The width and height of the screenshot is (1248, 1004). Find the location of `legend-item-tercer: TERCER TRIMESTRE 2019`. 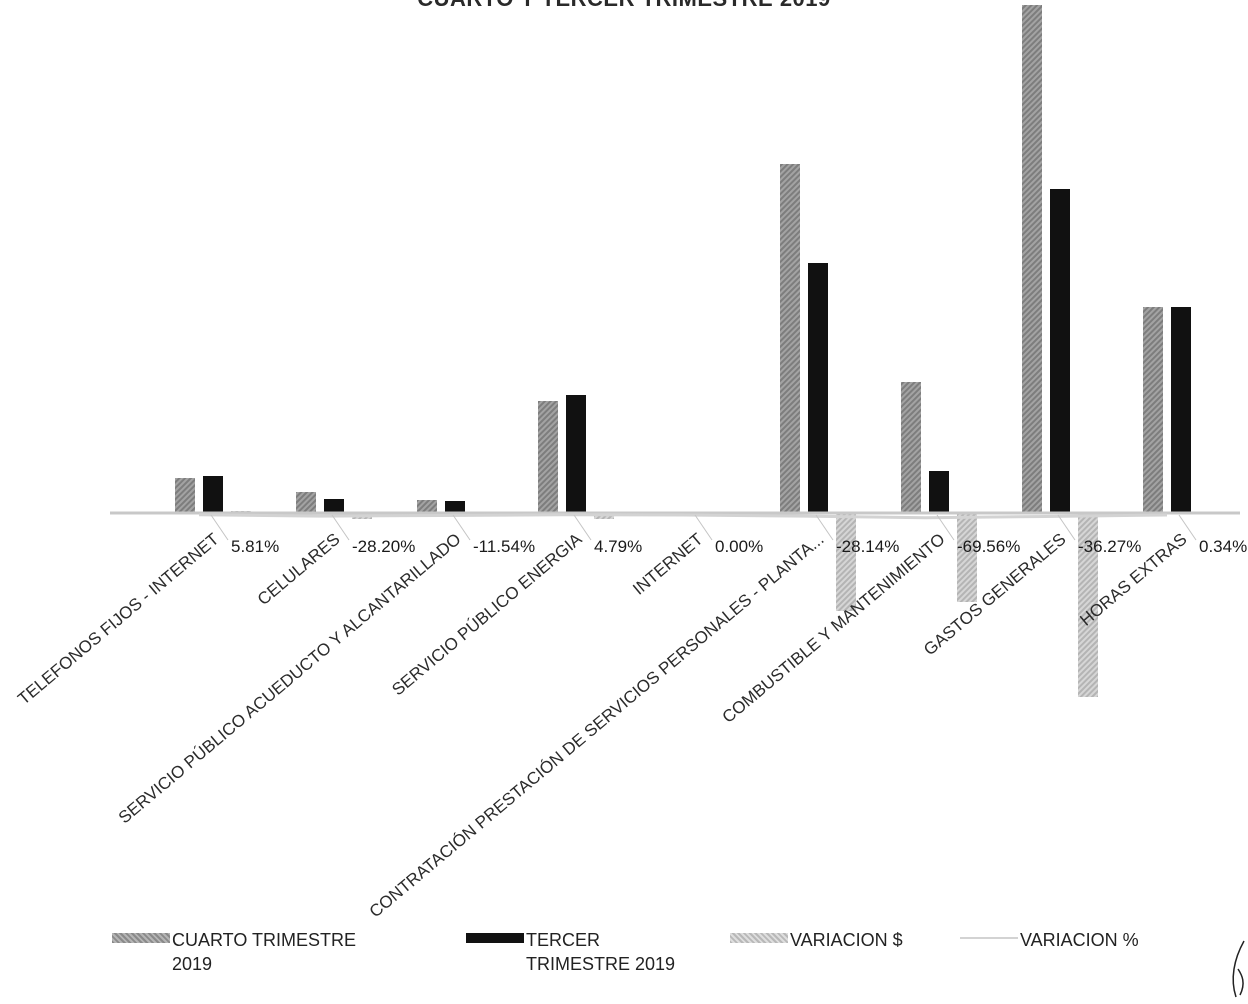

legend-item-tercer: TERCER TRIMESTRE 2019 is located at coordinates (571, 952).